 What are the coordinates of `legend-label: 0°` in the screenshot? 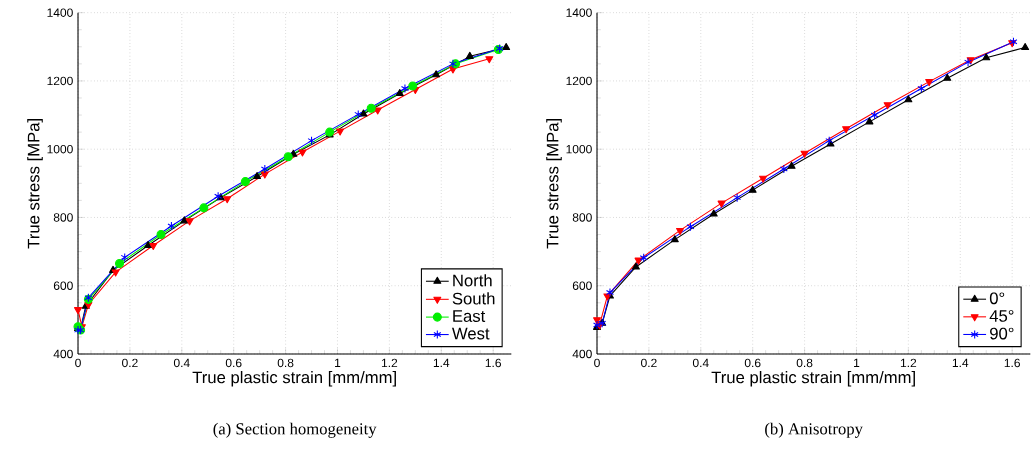 It's located at (997, 298).